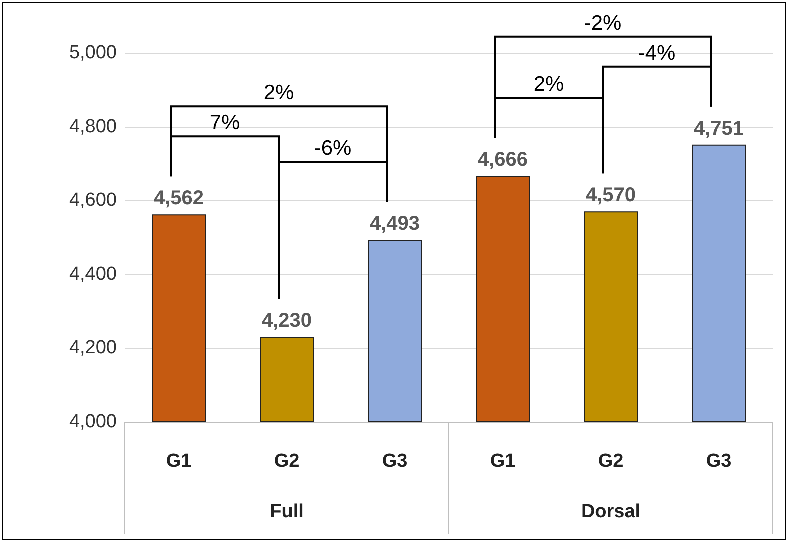 The width and height of the screenshot is (790, 544). Describe the element at coordinates (603, 23) in the screenshot. I see `text: -2%` at that location.